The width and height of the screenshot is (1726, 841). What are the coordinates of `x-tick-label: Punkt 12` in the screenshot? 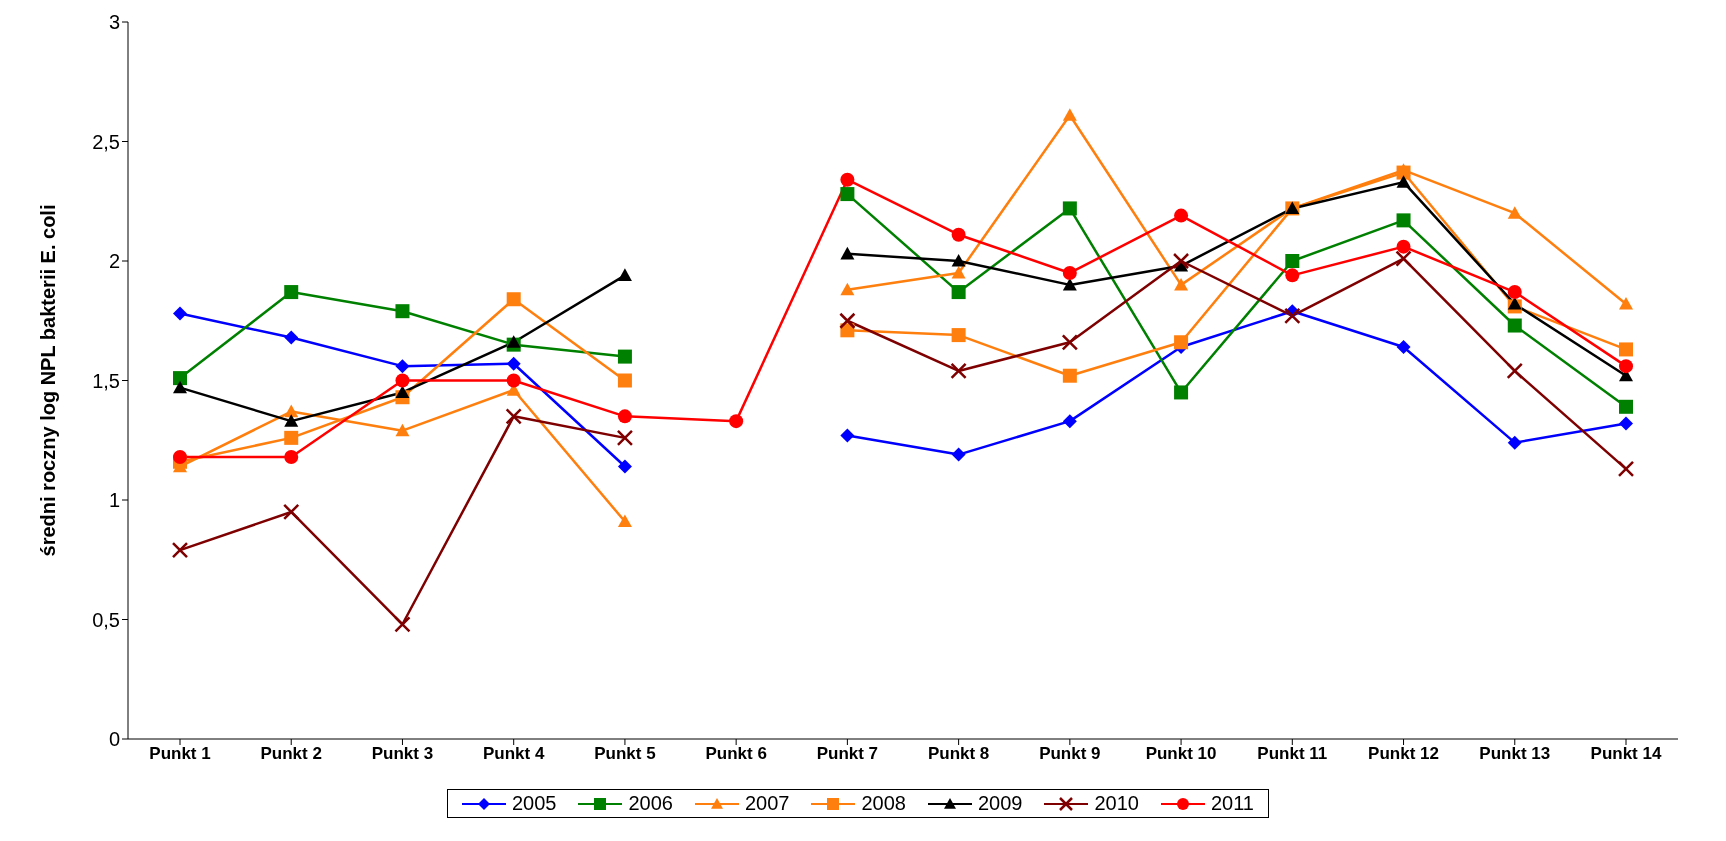 It's located at (1403, 754).